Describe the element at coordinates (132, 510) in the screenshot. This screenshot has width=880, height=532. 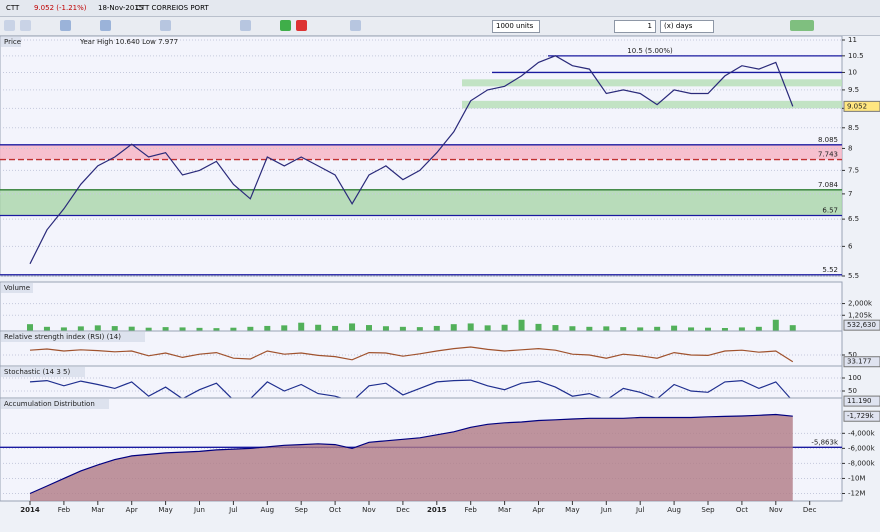
I see `x-tick-label: Apr` at that location.